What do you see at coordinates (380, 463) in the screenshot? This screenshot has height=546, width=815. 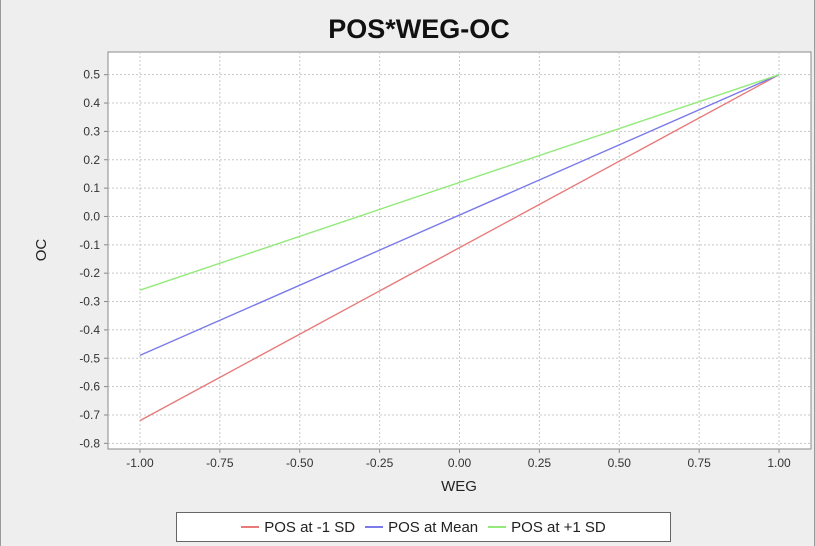 I see `x-tick-label: -0.25` at bounding box center [380, 463].